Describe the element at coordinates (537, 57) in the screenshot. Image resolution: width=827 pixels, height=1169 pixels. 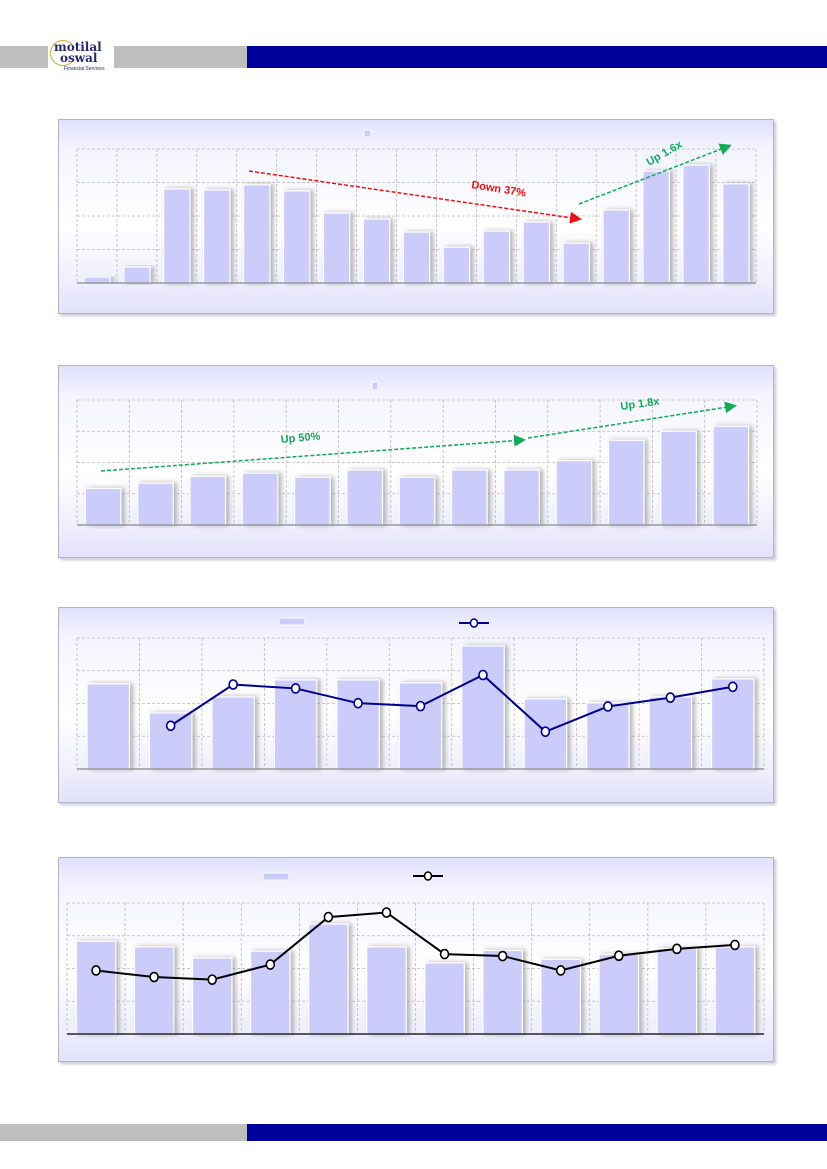
I see `header-navy-band` at that location.